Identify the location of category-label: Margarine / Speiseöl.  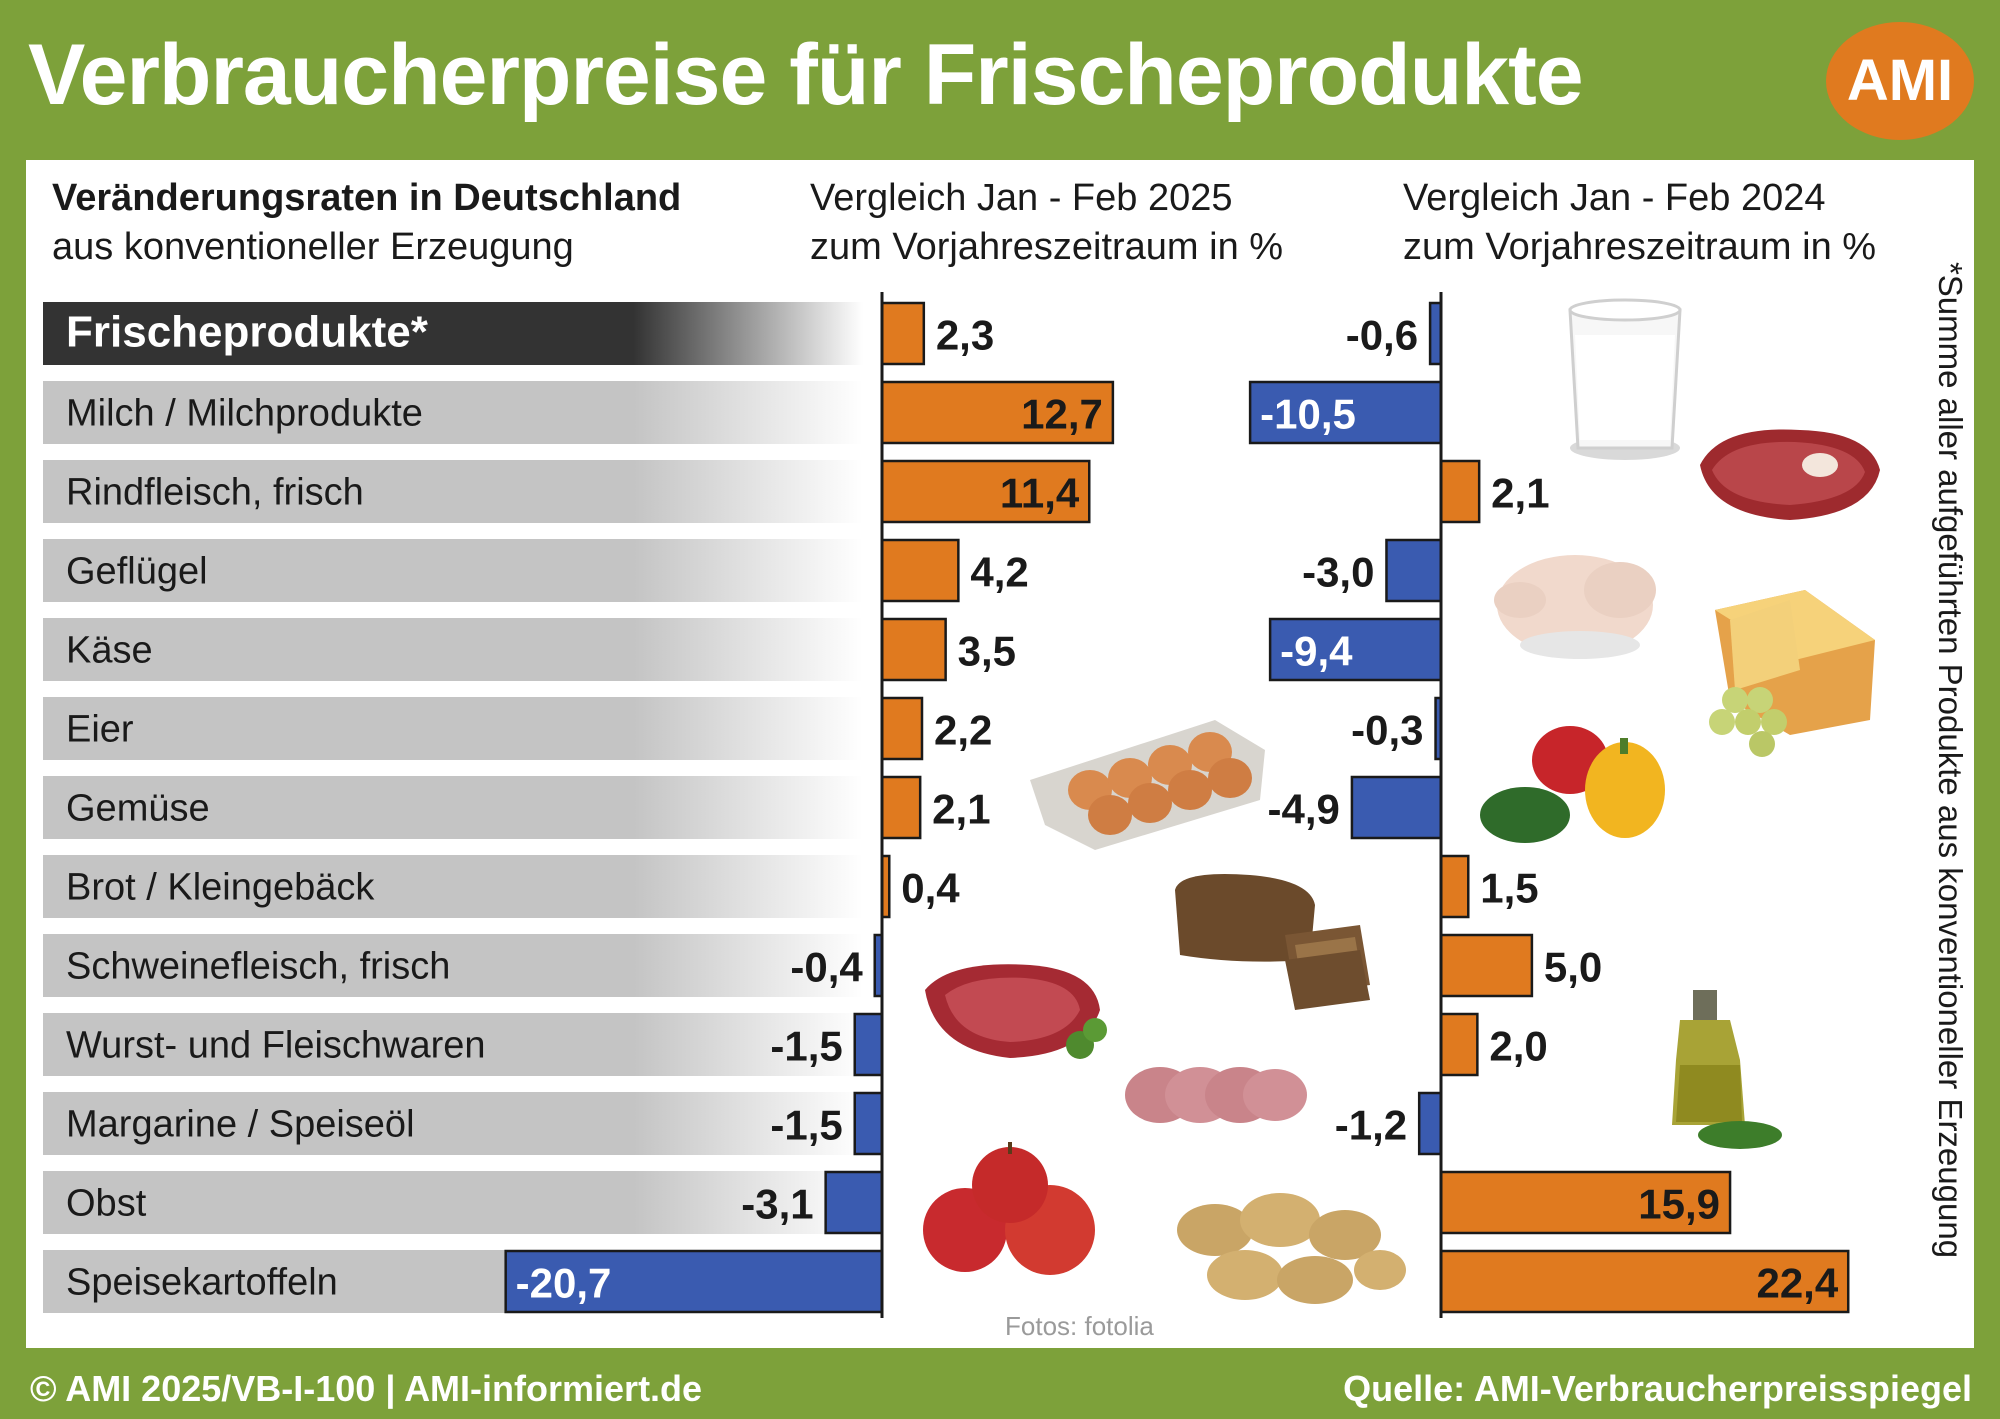
(240, 1125).